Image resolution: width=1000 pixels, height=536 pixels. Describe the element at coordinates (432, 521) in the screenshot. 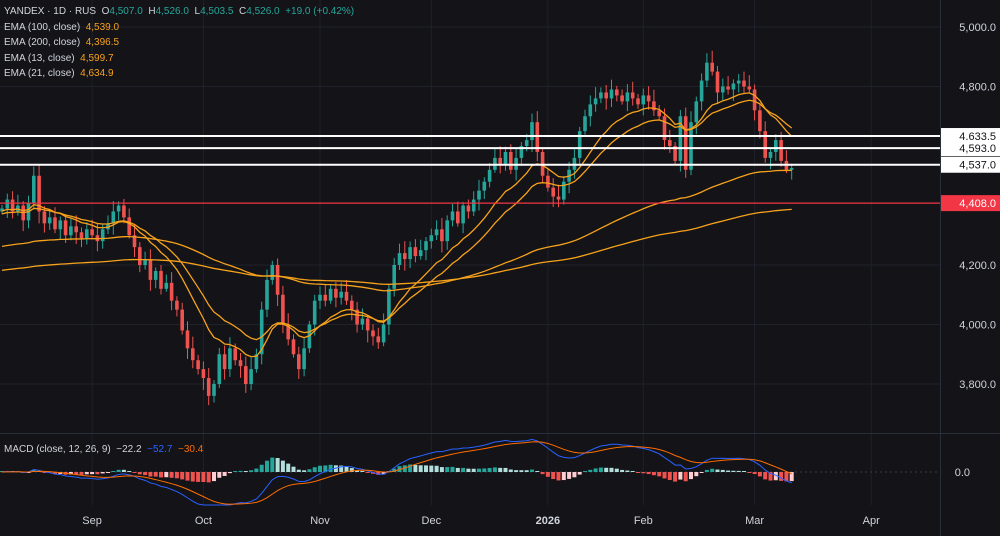

I see `x-tick-label: Dec` at that location.